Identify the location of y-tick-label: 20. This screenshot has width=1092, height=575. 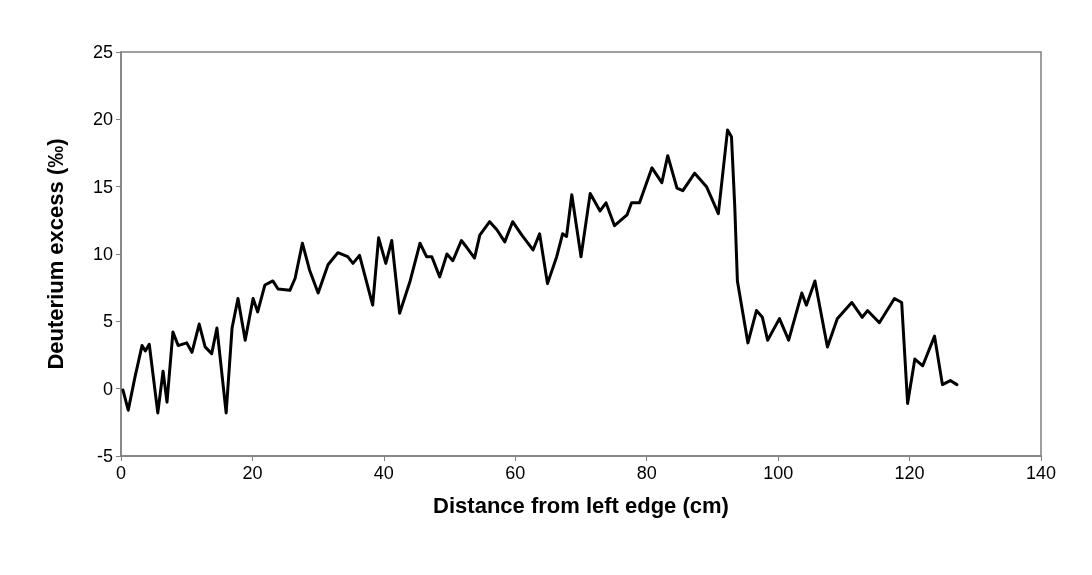
(102, 119).